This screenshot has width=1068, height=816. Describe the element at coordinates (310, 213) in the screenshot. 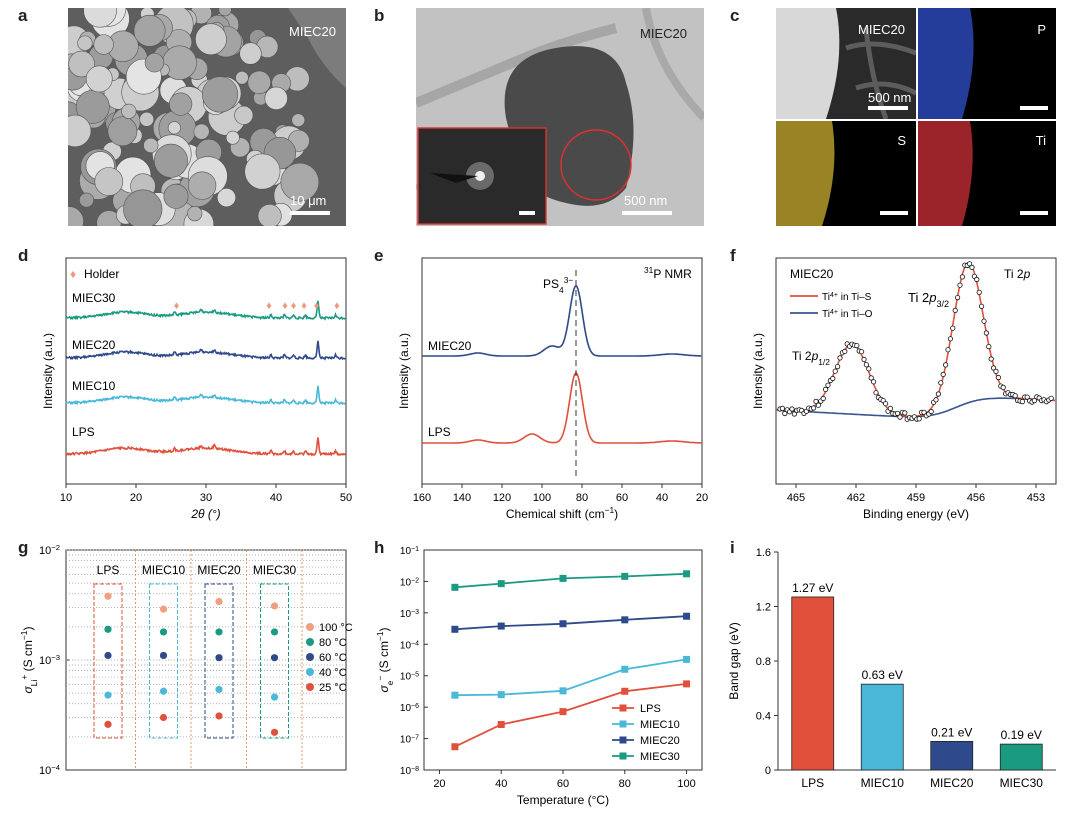

I see `sem-scale-bar` at that location.